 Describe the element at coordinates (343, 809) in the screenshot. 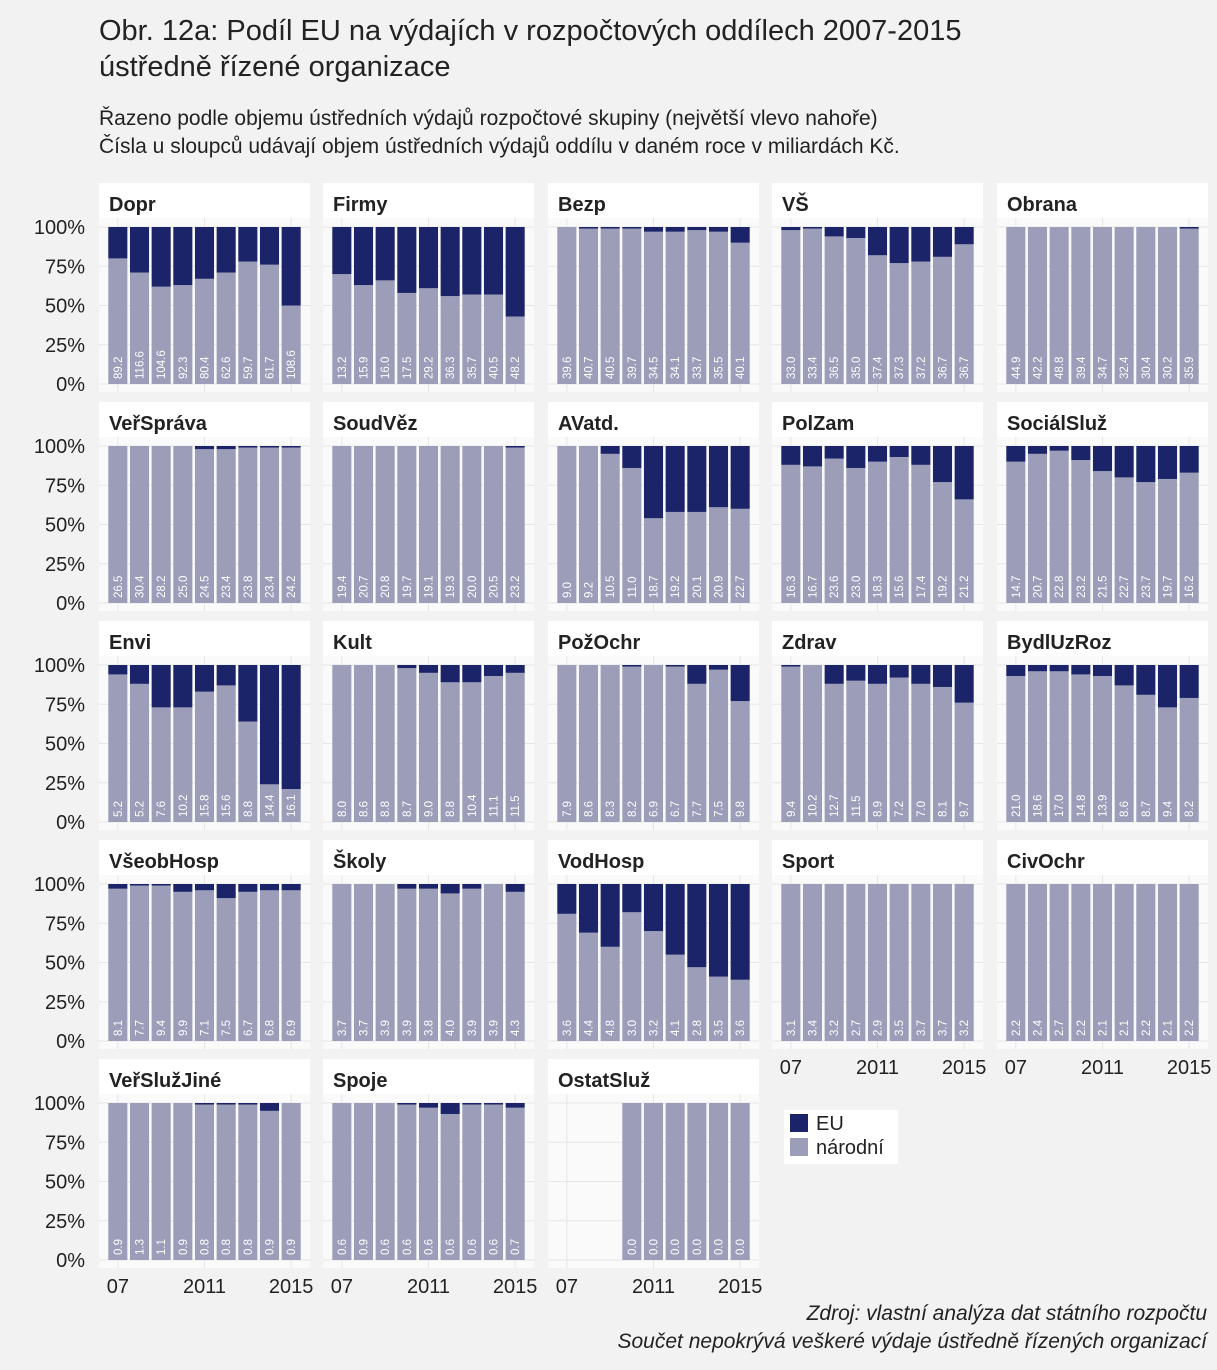

I see `value-label: 8.0` at that location.